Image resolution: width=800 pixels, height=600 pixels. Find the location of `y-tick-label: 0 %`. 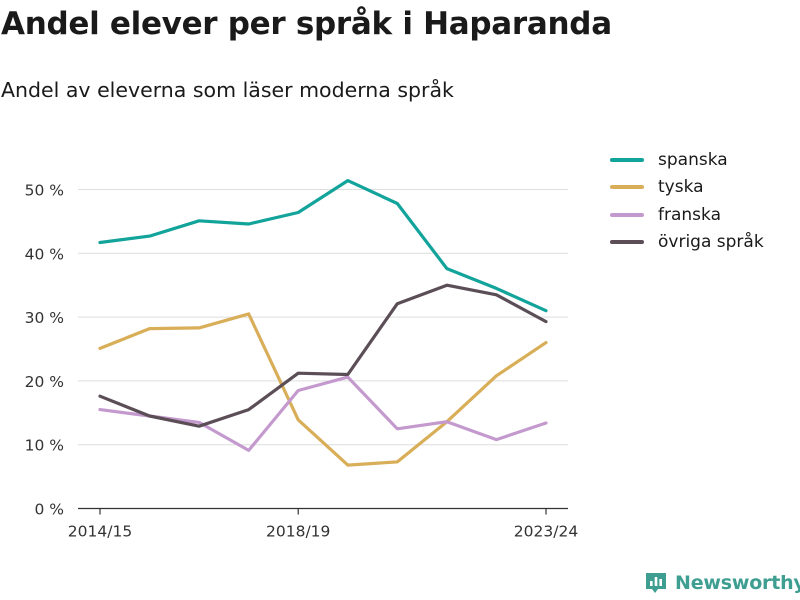

y-tick-label: 0 % is located at coordinates (49, 510).